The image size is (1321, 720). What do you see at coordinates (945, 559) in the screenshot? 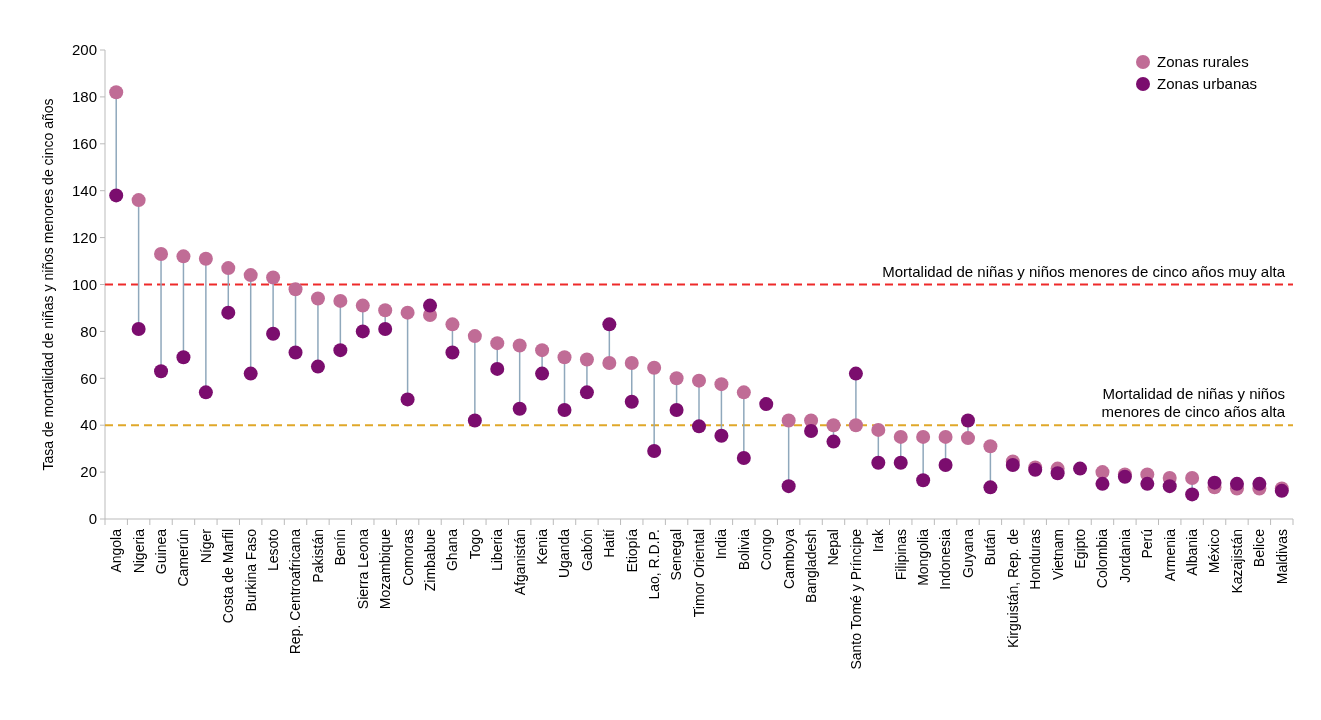
I see `x-tick-label: Indonesia` at bounding box center [945, 559].